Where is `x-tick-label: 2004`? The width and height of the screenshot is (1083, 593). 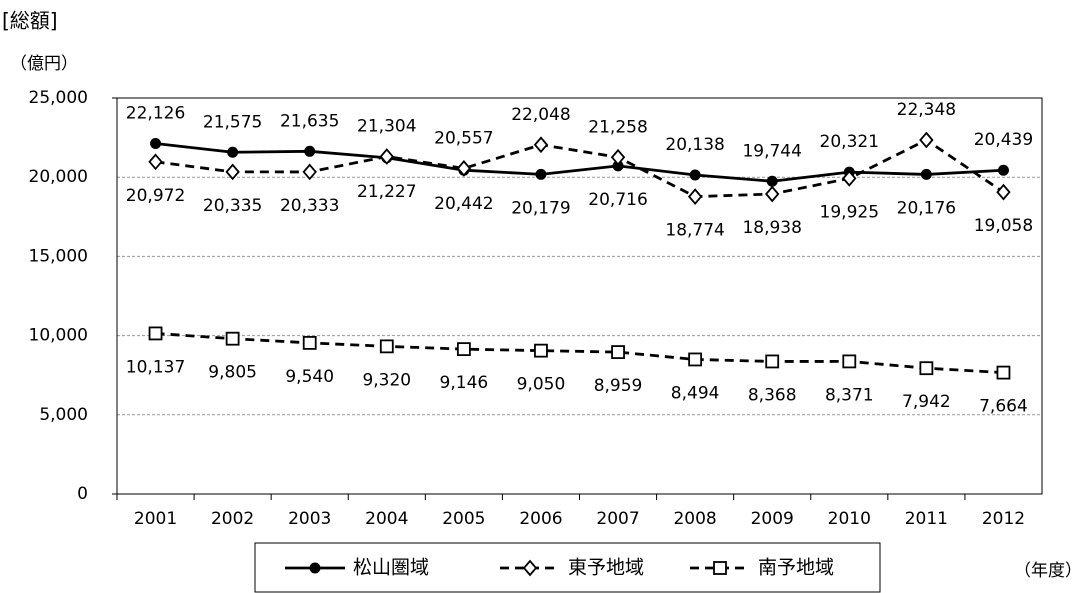 x-tick-label: 2004 is located at coordinates (386, 519).